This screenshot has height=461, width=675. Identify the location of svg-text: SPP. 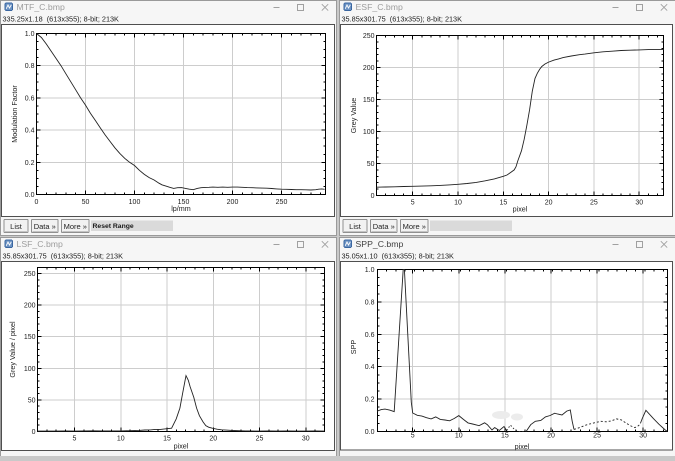
(353, 347).